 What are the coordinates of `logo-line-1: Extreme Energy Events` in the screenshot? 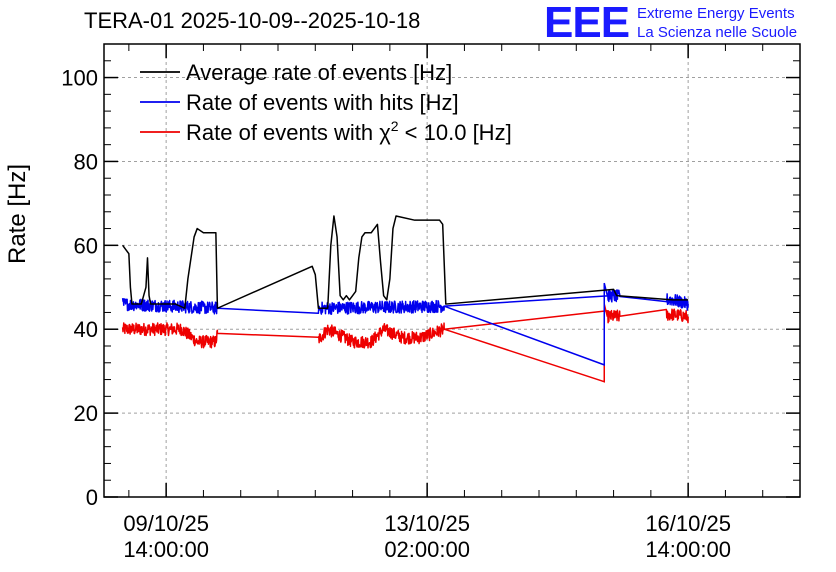 It's located at (716, 13).